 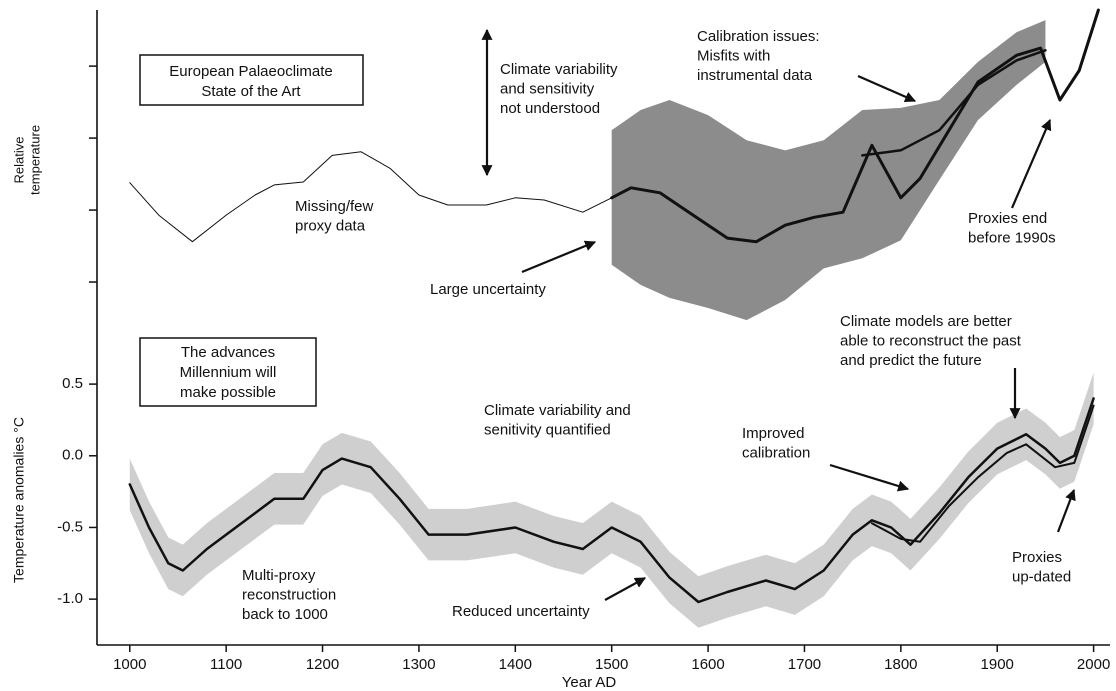 What do you see at coordinates (334, 206) in the screenshot?
I see `annotation: Missing/few` at bounding box center [334, 206].